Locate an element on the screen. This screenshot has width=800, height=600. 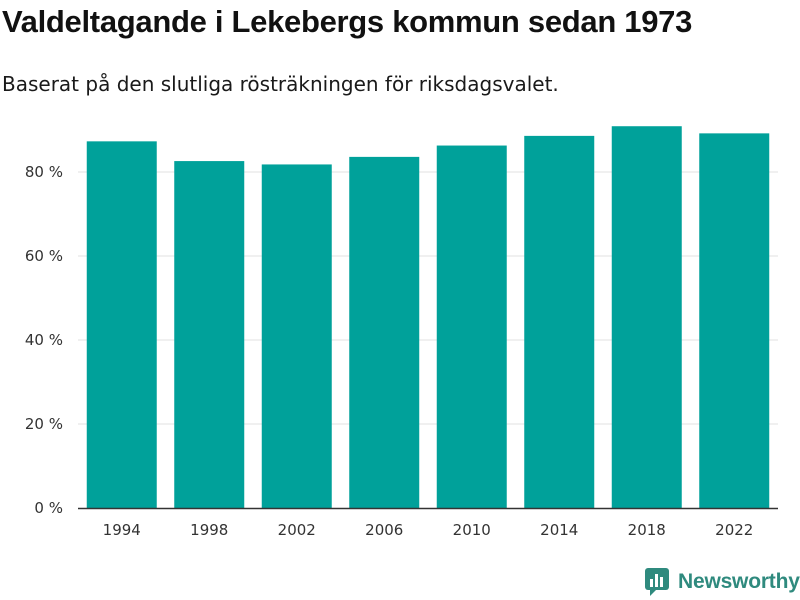
x-tick-label: 2002 is located at coordinates (297, 530).